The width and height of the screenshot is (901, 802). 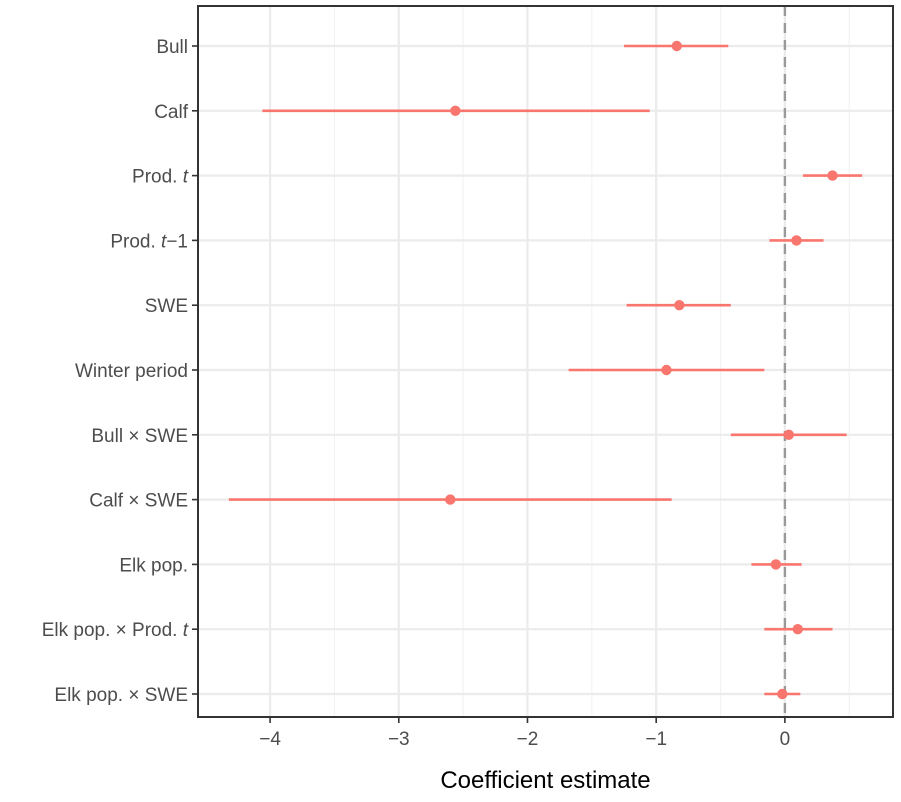 What do you see at coordinates (270, 739) in the screenshot?
I see `x-tick-label: −4` at bounding box center [270, 739].